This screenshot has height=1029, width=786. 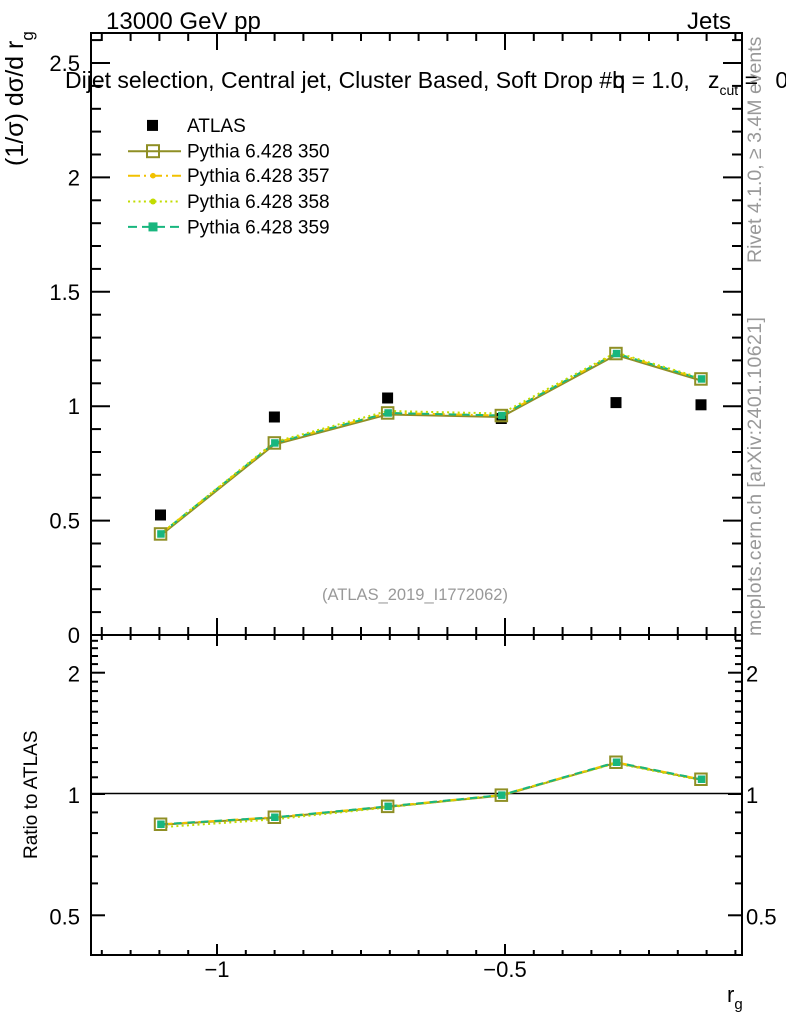 What do you see at coordinates (755, 149) in the screenshot?
I see `svg-text: Rivet 4.1.0, ≥ 3.4M events` at bounding box center [755, 149].